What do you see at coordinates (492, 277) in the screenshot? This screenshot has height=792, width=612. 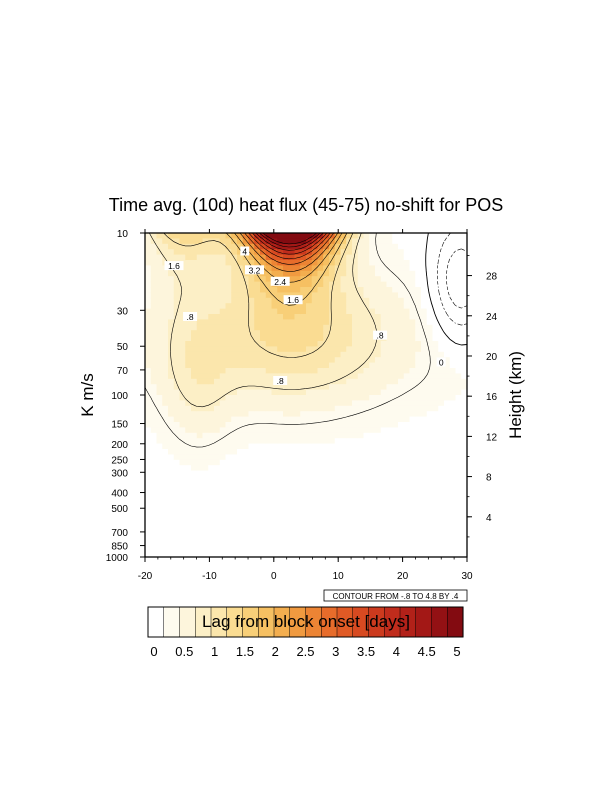 I see `height-tick-label: 28` at bounding box center [492, 277].